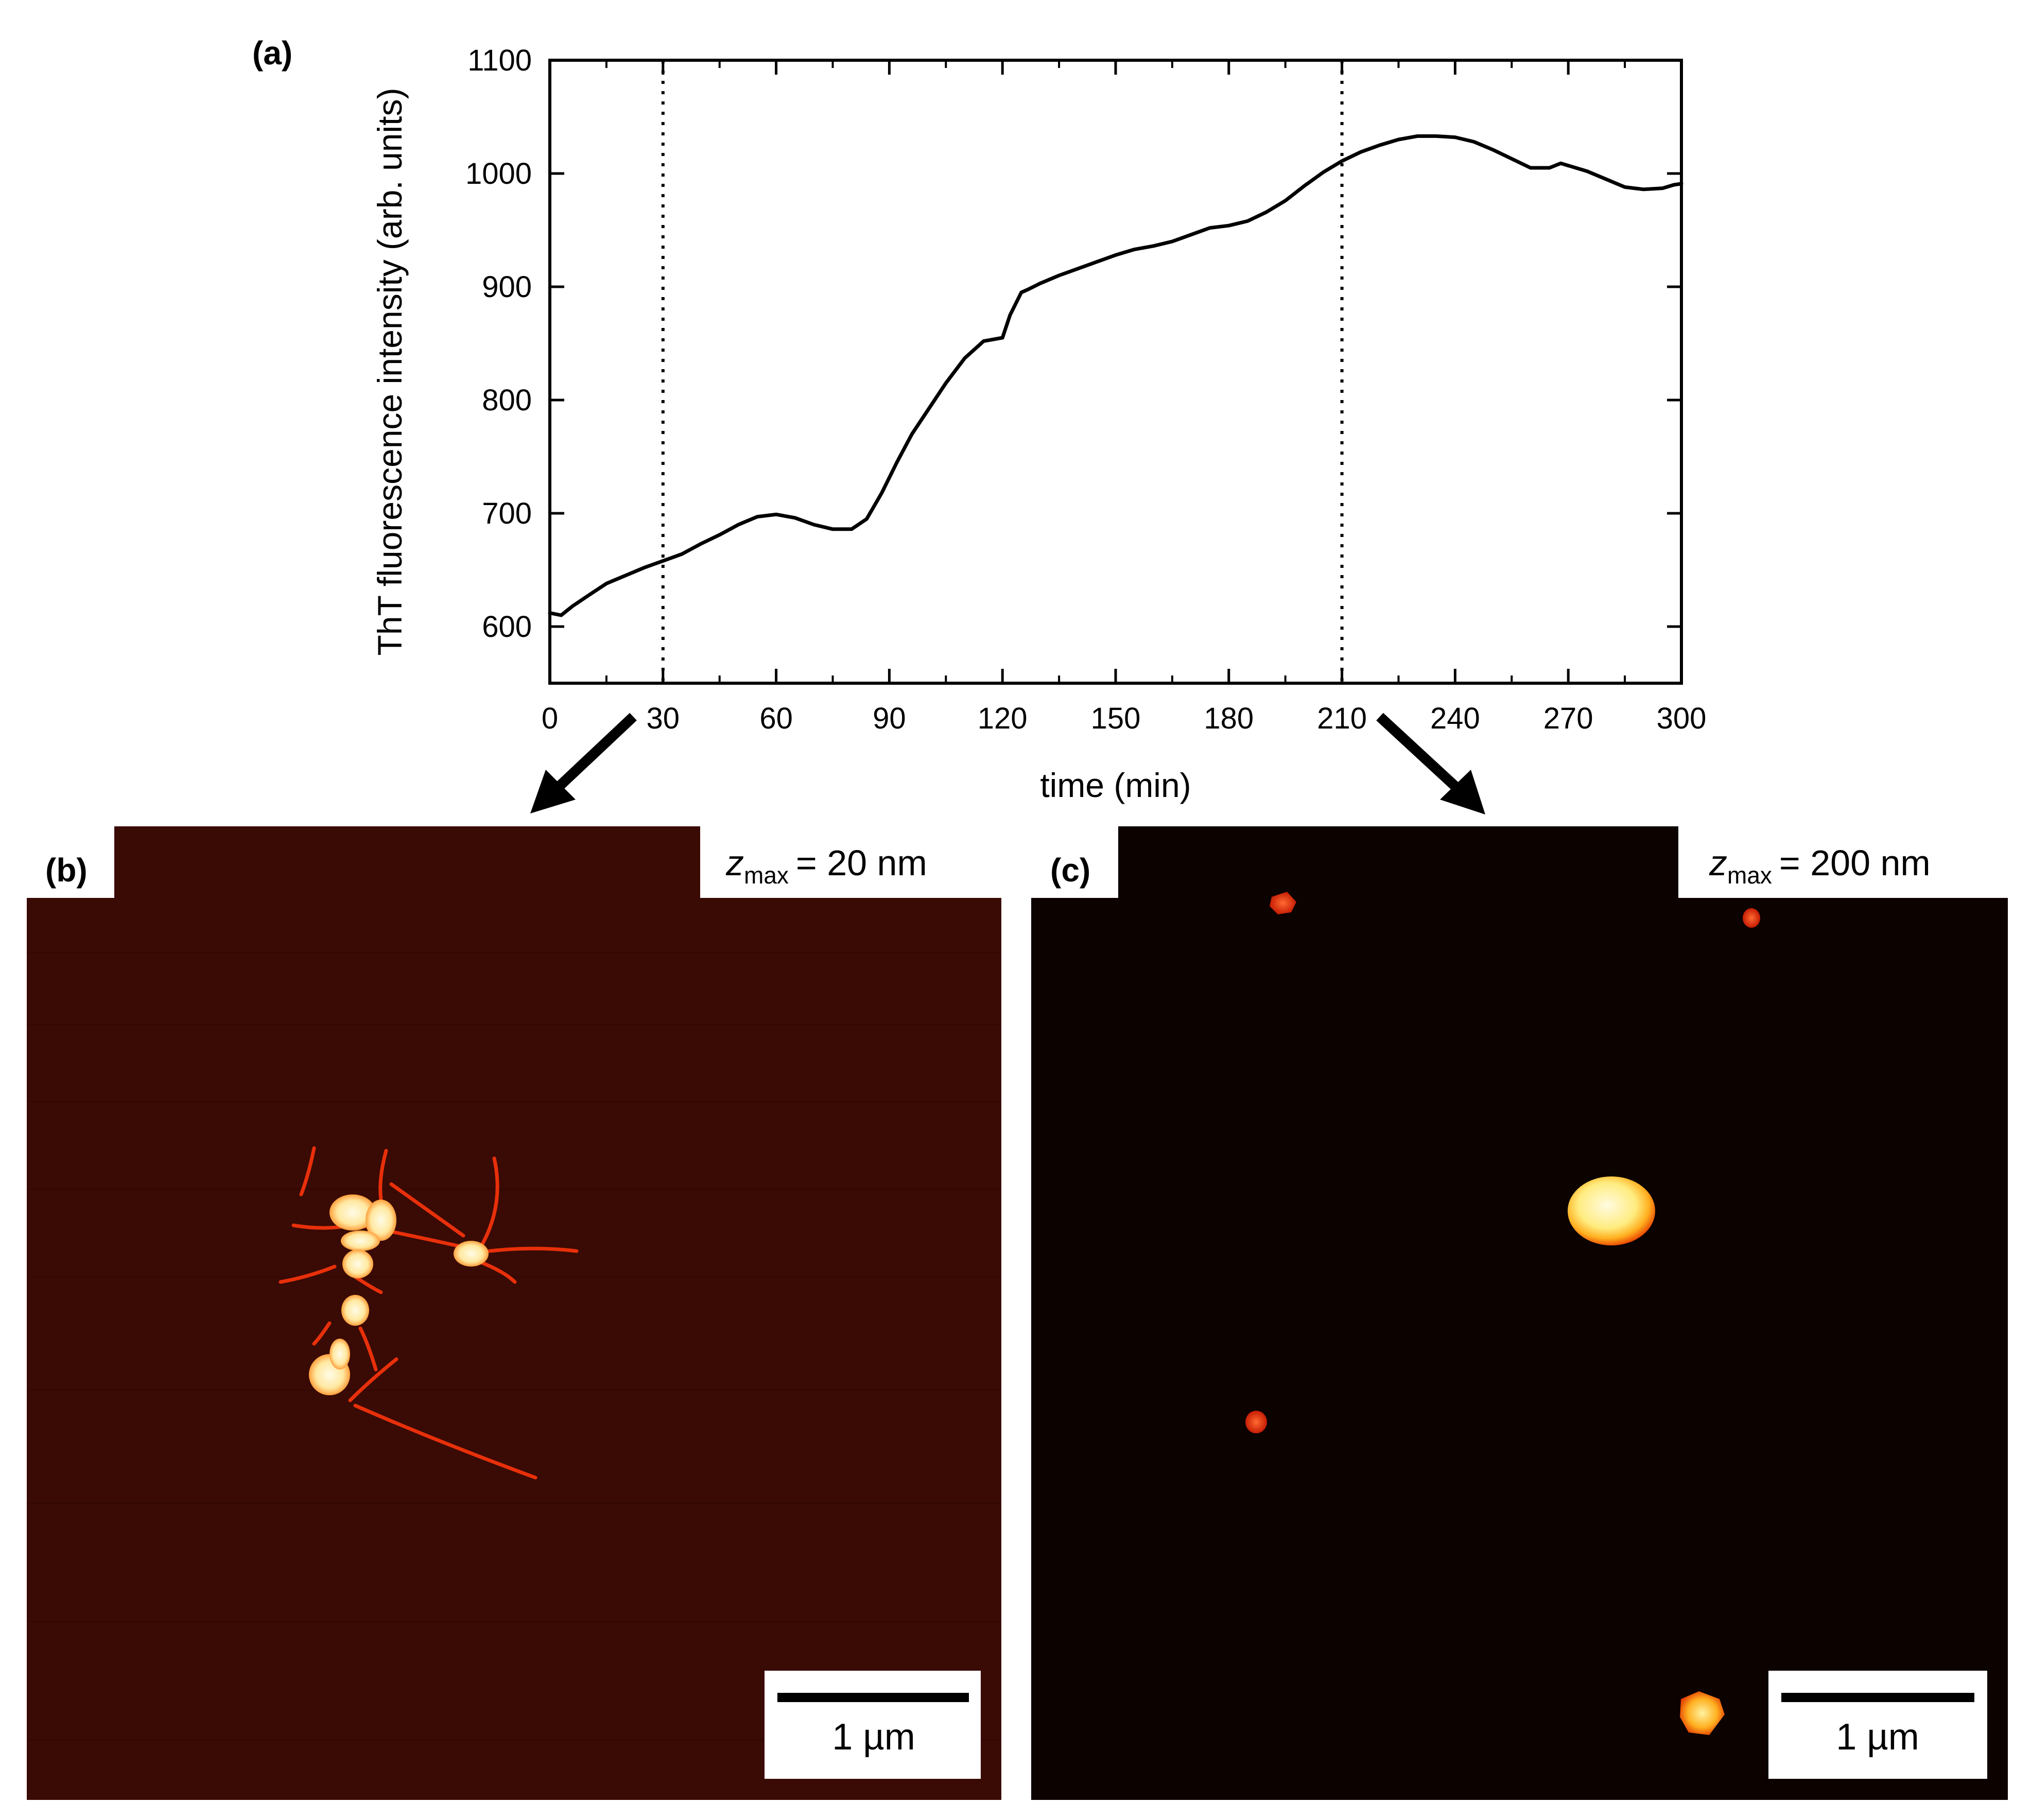 Image resolution: width=2031 pixels, height=1820 pixels. Describe the element at coordinates (890, 718) in the screenshot. I see `x-tick-label: 90` at that location.